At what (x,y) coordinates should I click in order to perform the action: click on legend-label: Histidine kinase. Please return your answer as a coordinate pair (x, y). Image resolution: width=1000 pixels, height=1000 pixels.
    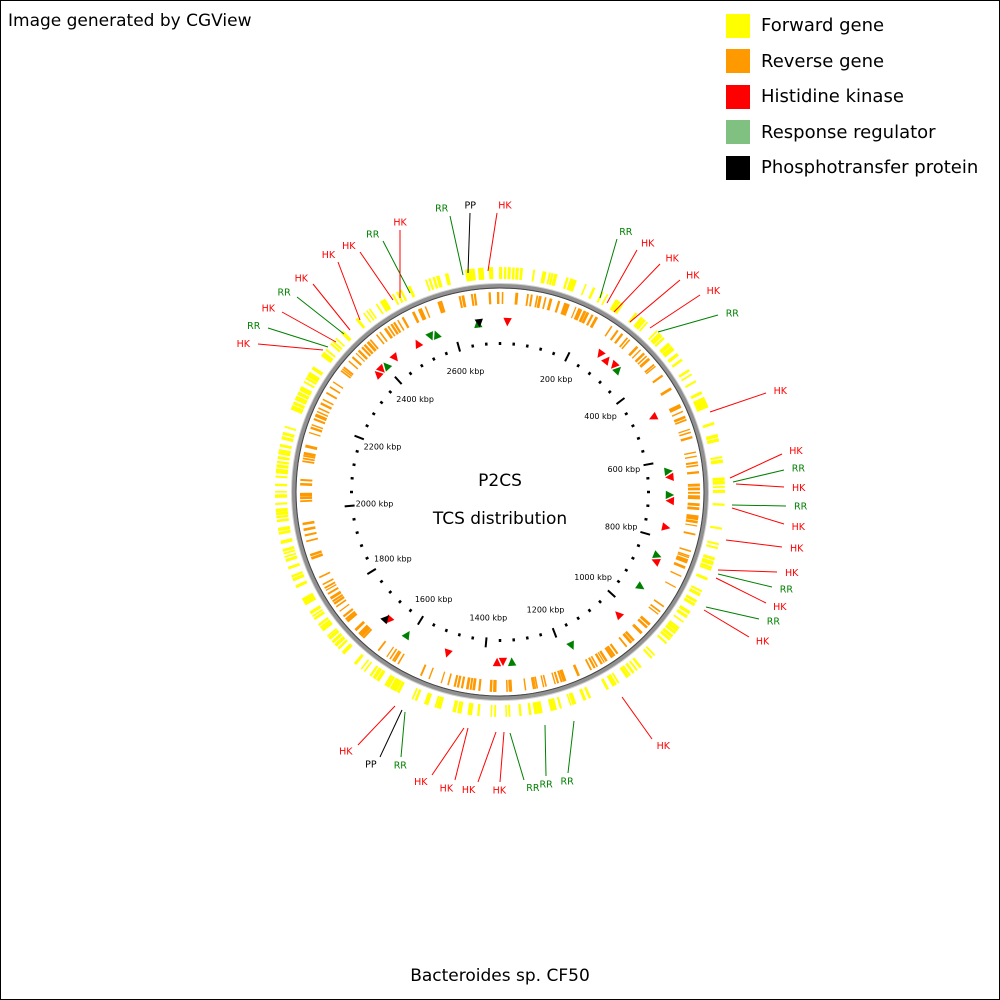
    Looking at the image, I should click on (832, 97).